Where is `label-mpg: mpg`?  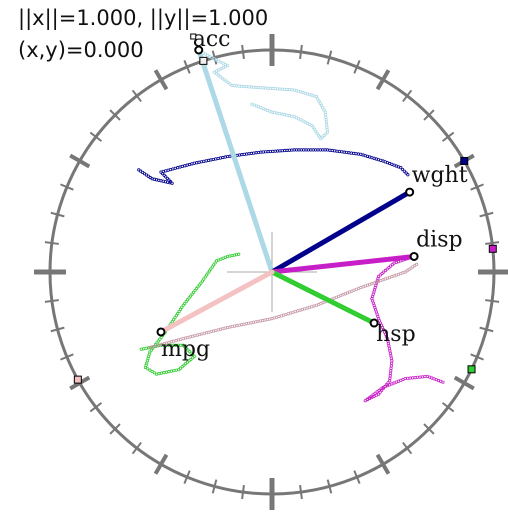 label-mpg: mpg is located at coordinates (185, 349).